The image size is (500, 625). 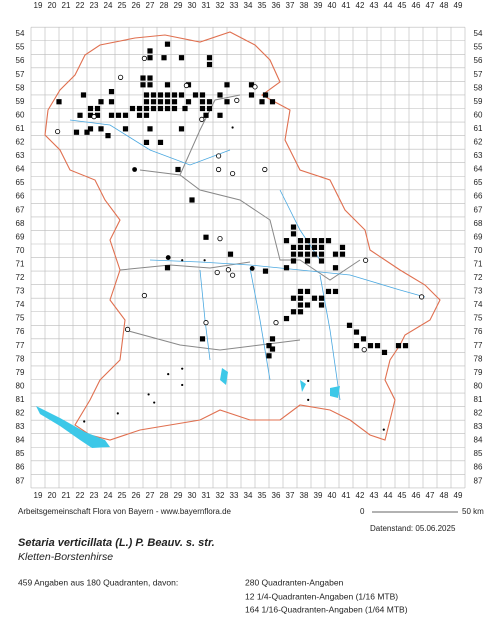 I want to click on row-label: 64, so click(x=478, y=169).